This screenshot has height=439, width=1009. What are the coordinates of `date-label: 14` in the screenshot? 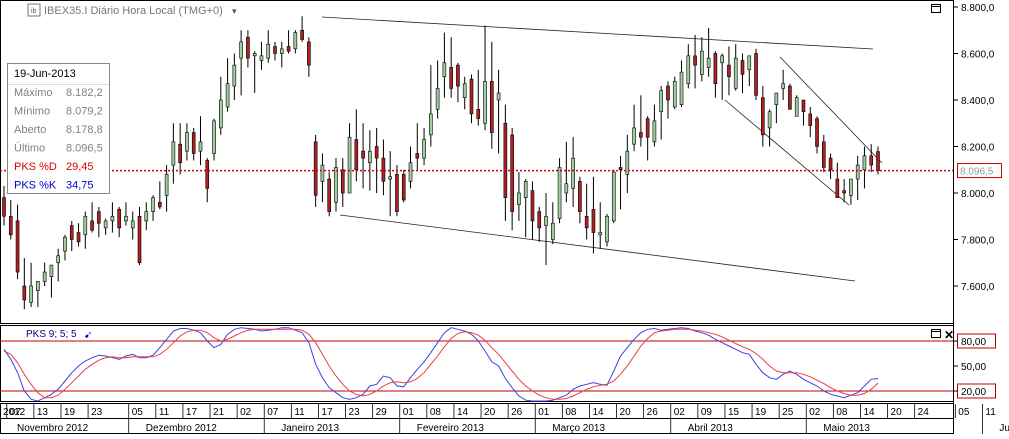 It's located at (598, 412).